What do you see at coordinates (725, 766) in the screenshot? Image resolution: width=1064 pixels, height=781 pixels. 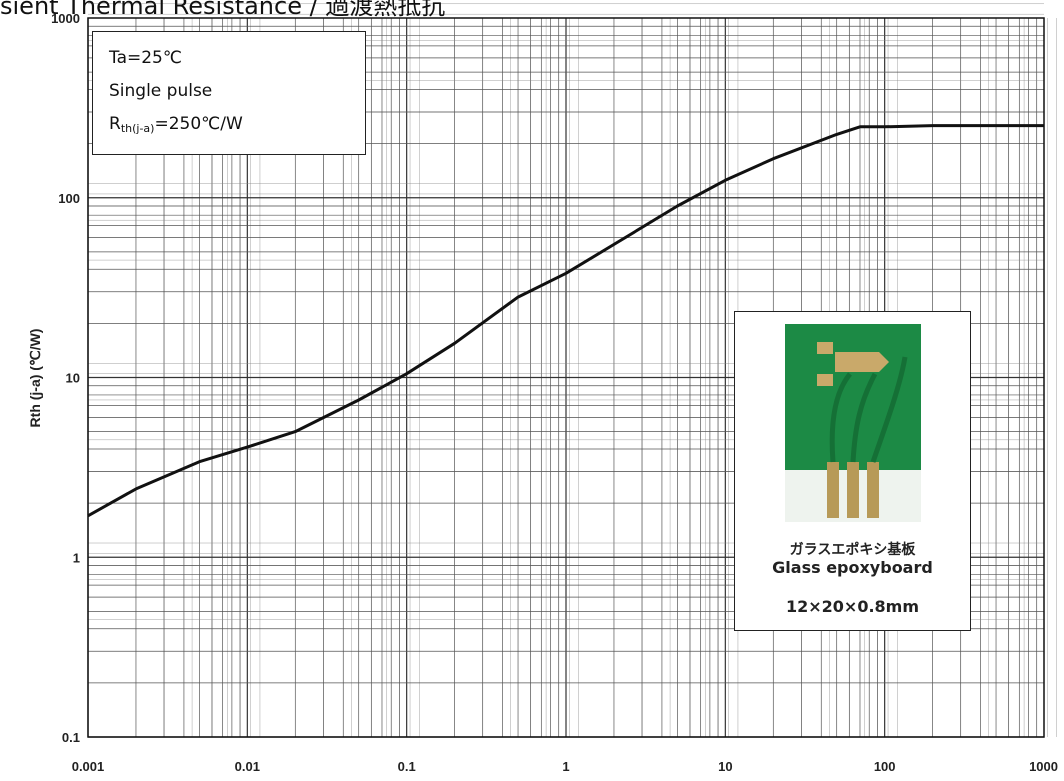 I see `x-tick-label: 10` at bounding box center [725, 766].